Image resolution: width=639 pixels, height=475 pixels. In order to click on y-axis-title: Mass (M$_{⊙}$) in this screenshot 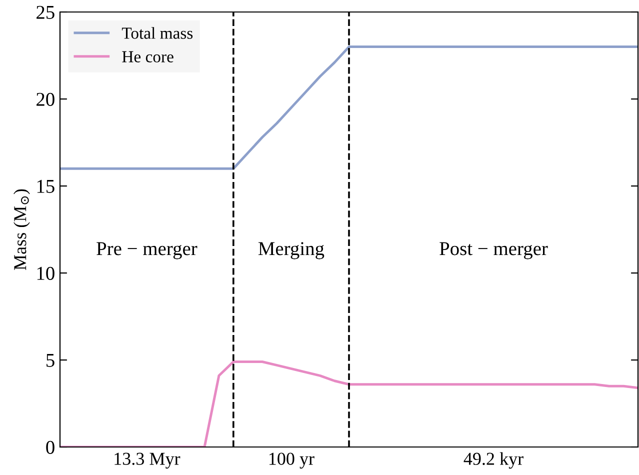, I will do `click(22, 229)`.